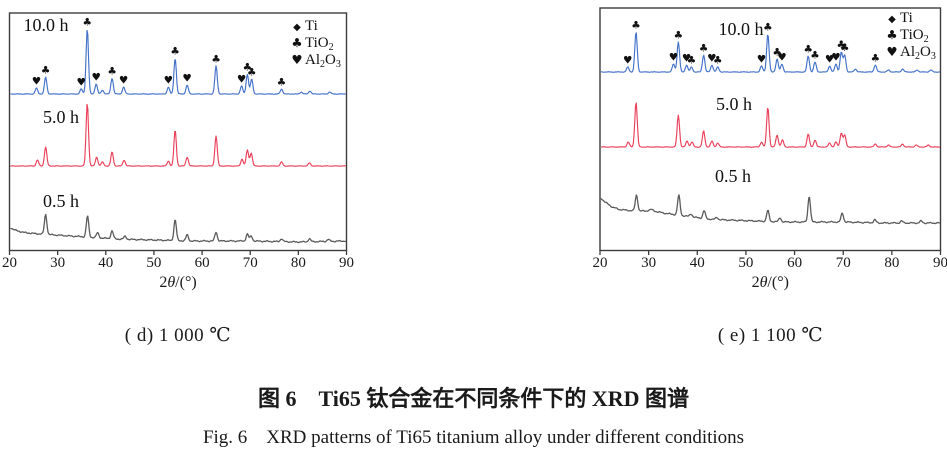 The height and width of the screenshot is (454, 947). Describe the element at coordinates (178, 135) in the screenshot. I see `curve-50h-d` at that location.